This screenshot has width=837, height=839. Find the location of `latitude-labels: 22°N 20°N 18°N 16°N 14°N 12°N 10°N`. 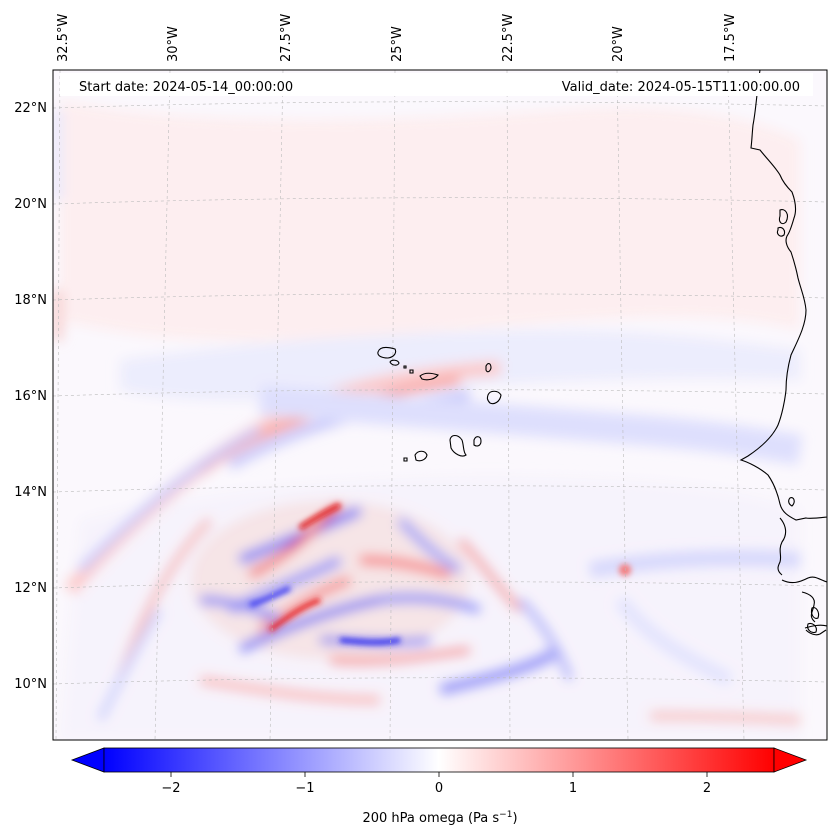

latitude-labels: 22°N 20°N 18°N 16°N 14°N 12°N 10°N is located at coordinates (30, 396).